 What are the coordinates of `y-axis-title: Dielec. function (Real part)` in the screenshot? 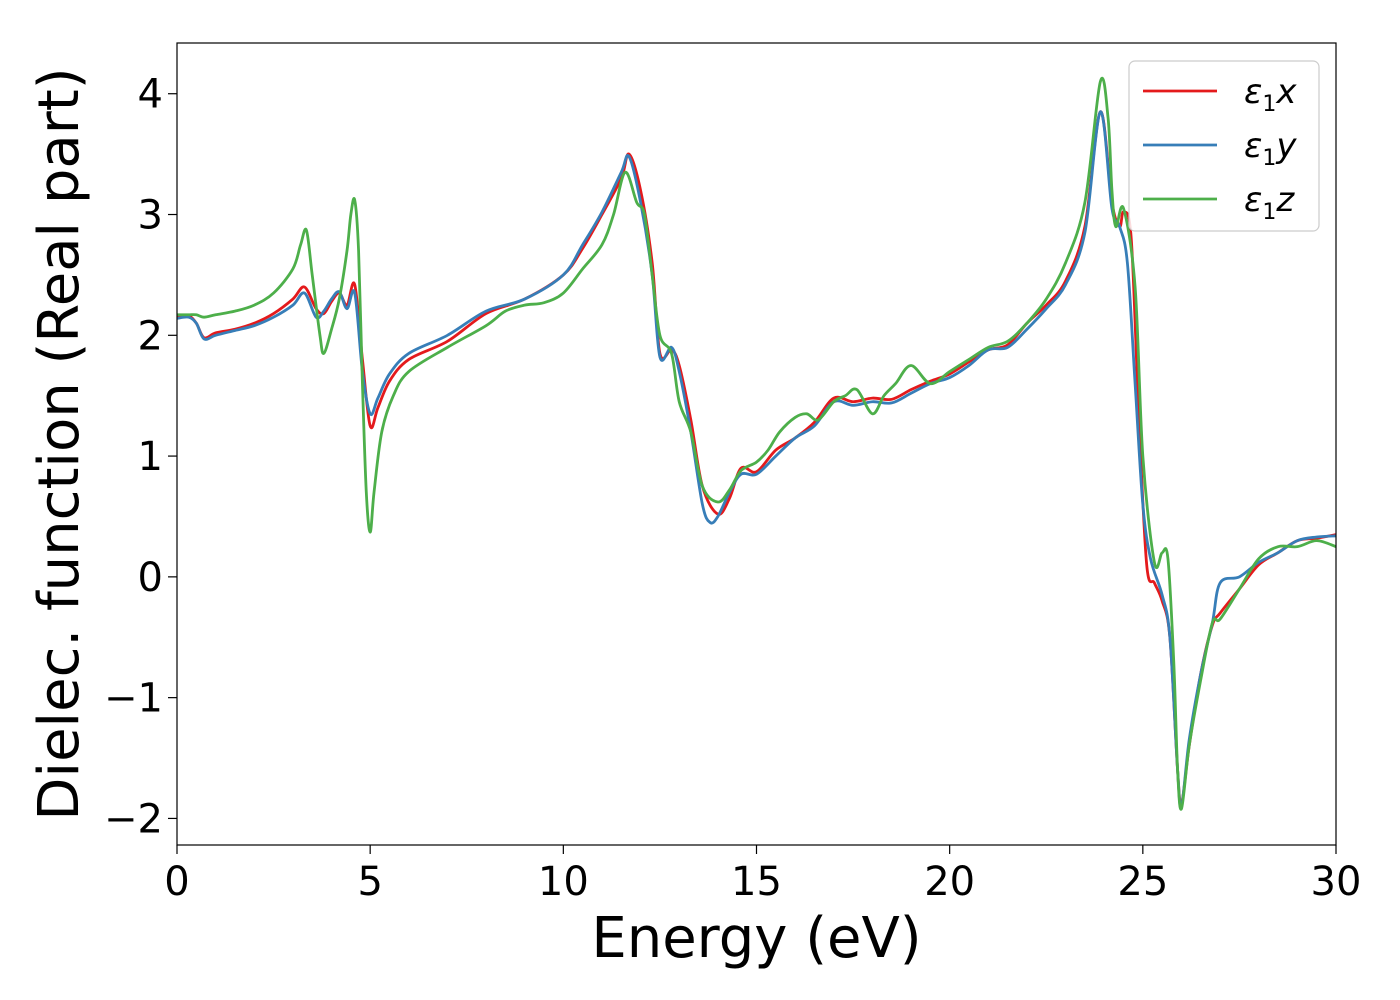 It's located at (59, 443).